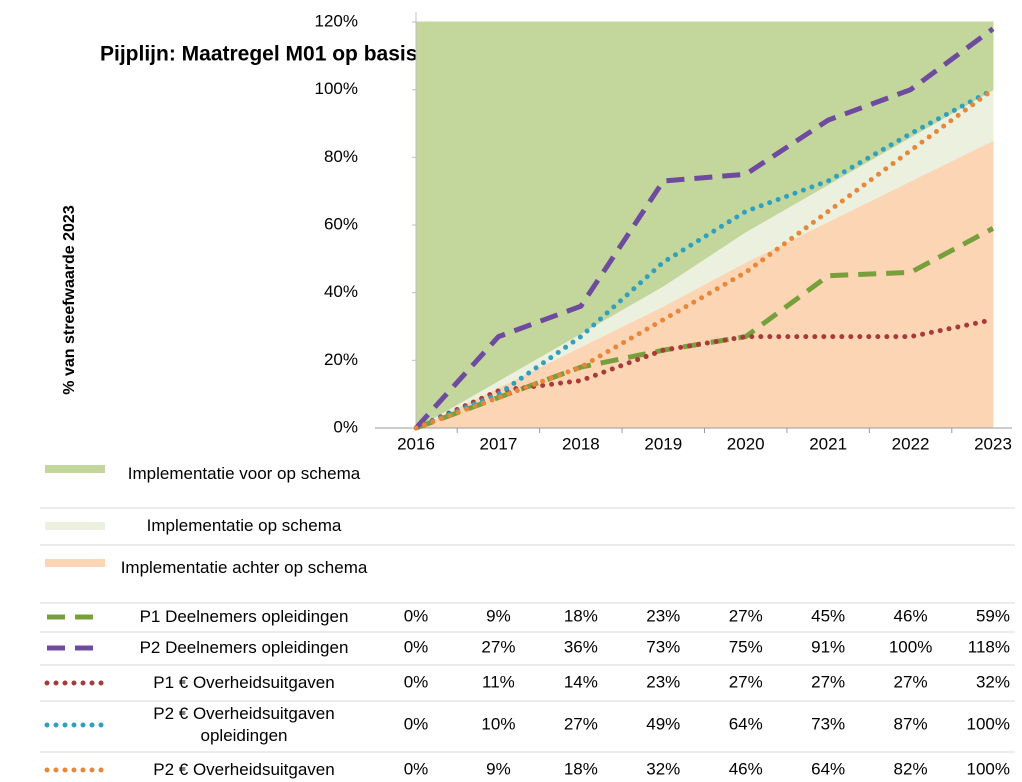  I want to click on table-value: 36%, so click(581, 646).